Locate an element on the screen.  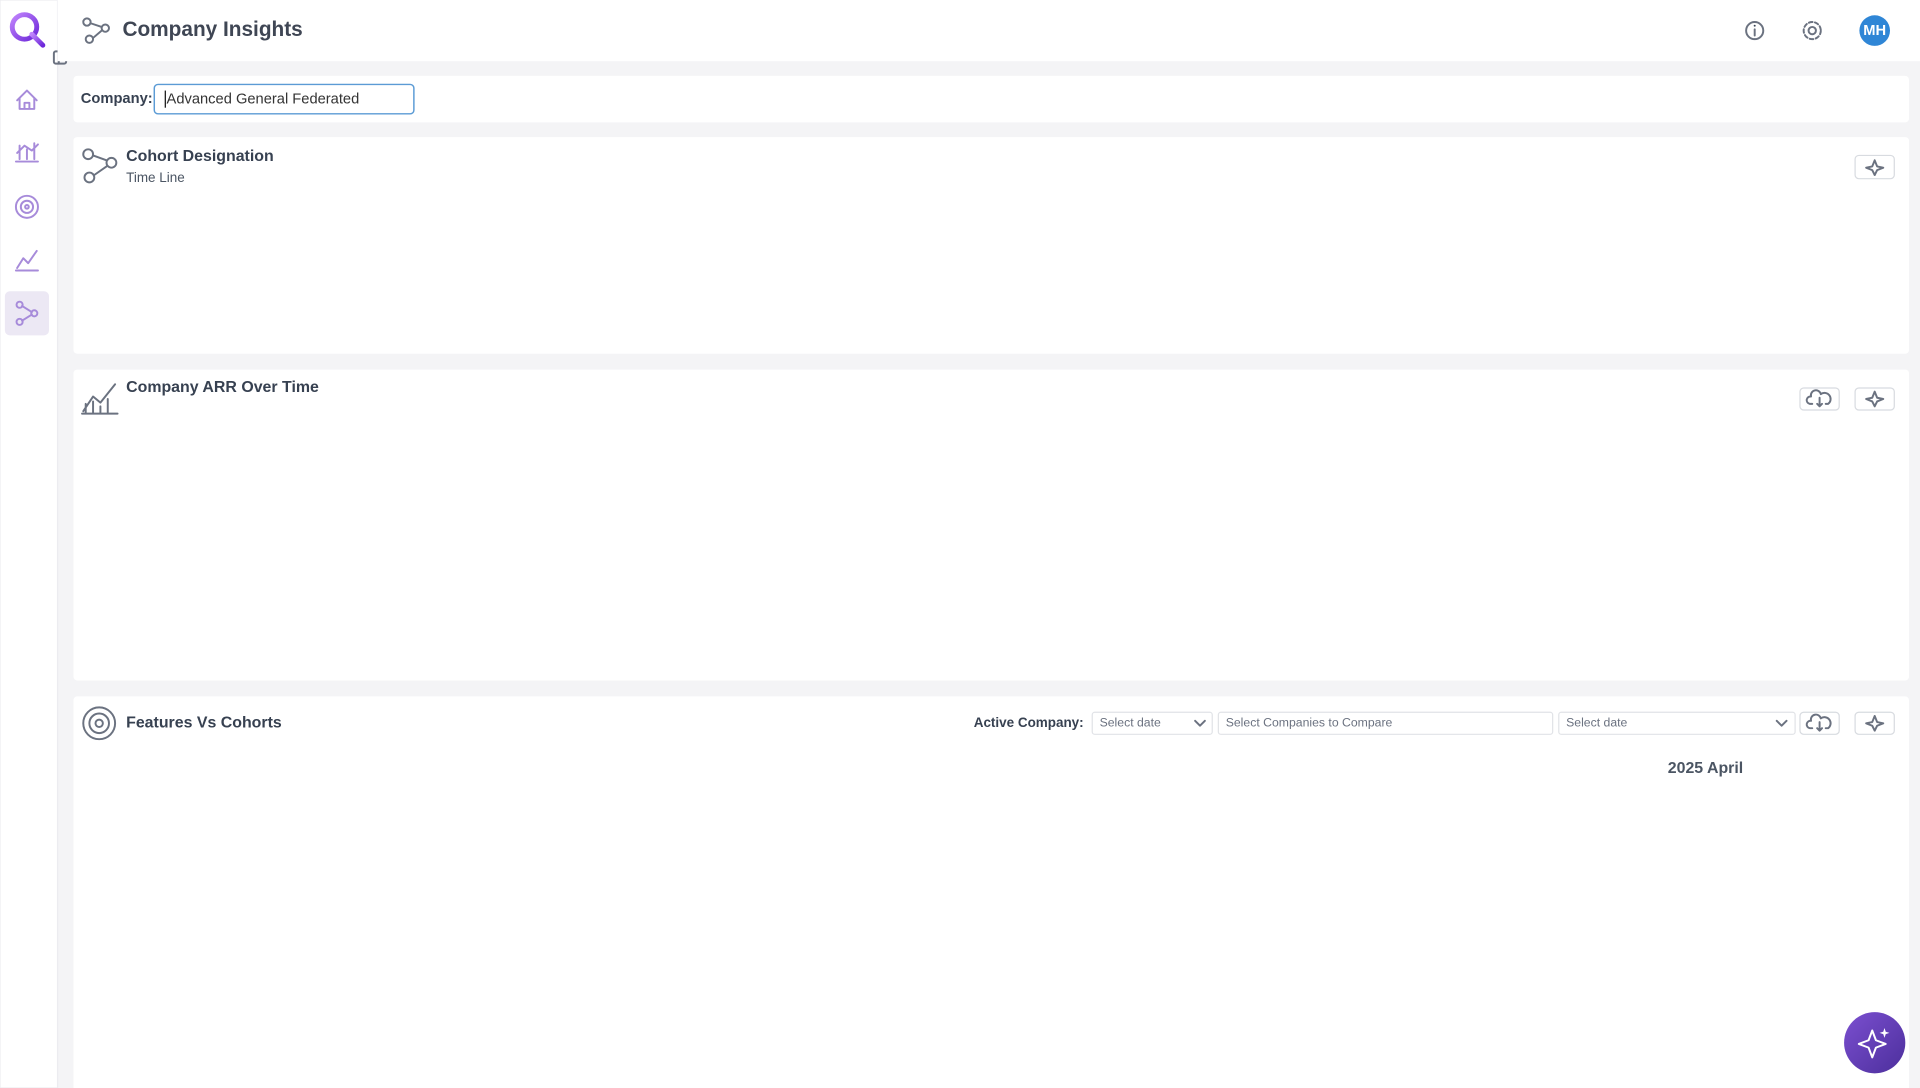
nav-home is located at coordinates (27, 99).